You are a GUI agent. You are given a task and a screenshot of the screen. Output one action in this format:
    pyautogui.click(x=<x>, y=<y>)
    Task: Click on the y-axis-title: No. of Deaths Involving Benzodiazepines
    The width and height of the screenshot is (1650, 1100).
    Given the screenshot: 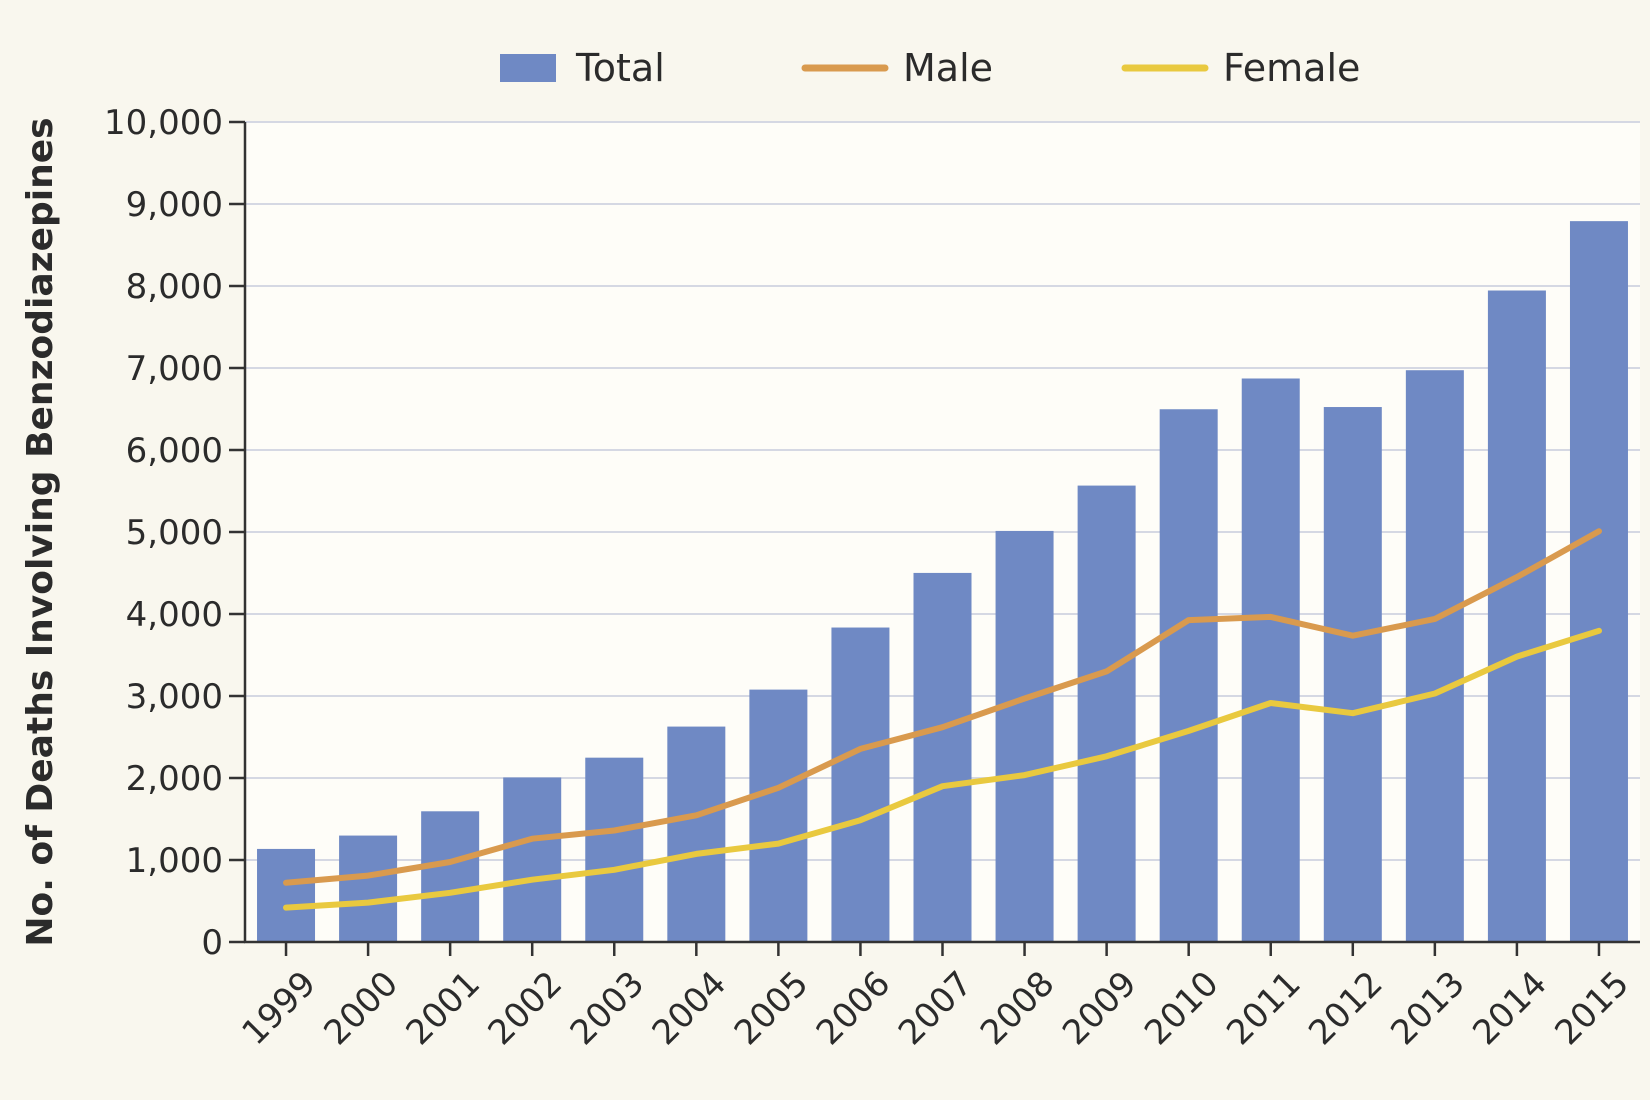 What is the action you would take?
    pyautogui.click(x=40, y=531)
    